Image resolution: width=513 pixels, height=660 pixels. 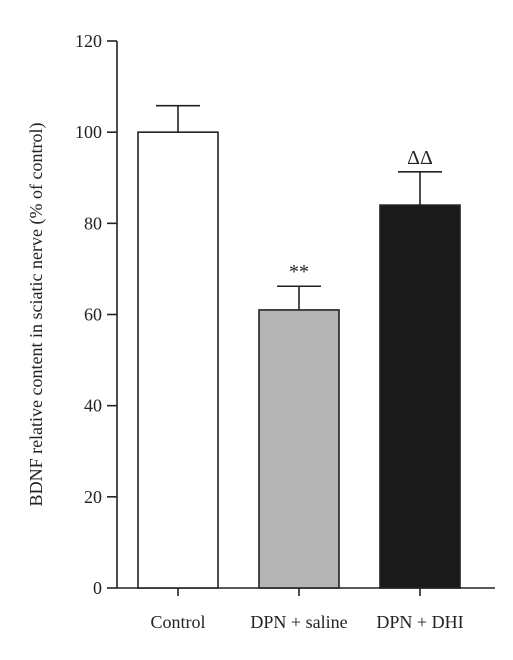 I want to click on bar-dpn-dhi, so click(x=420, y=396).